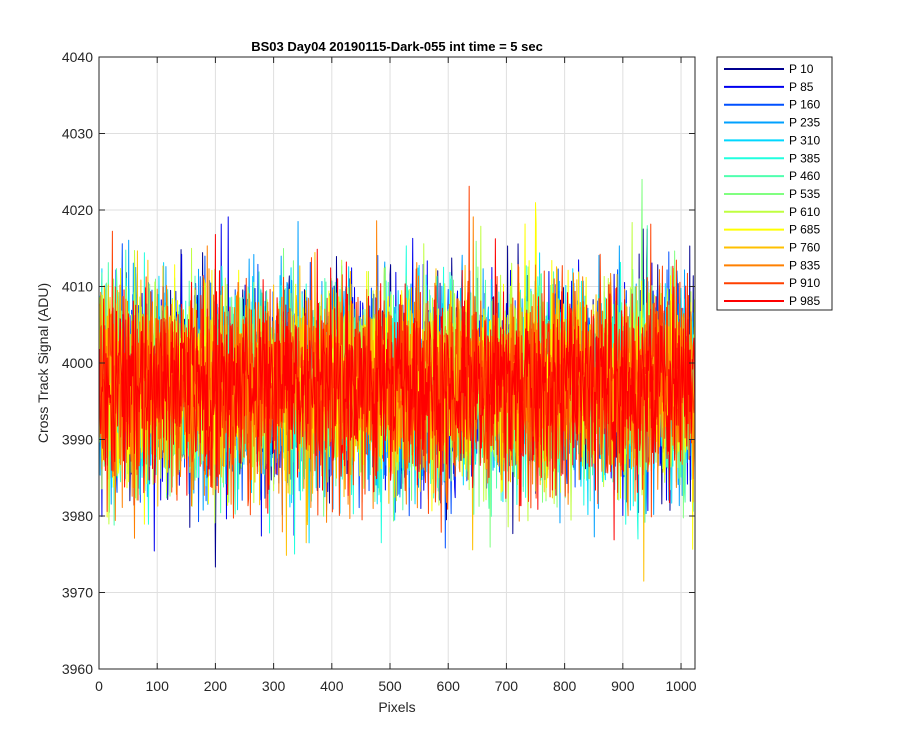 The width and height of the screenshot is (900, 750). I want to click on x-tick-label: 600, so click(449, 686).